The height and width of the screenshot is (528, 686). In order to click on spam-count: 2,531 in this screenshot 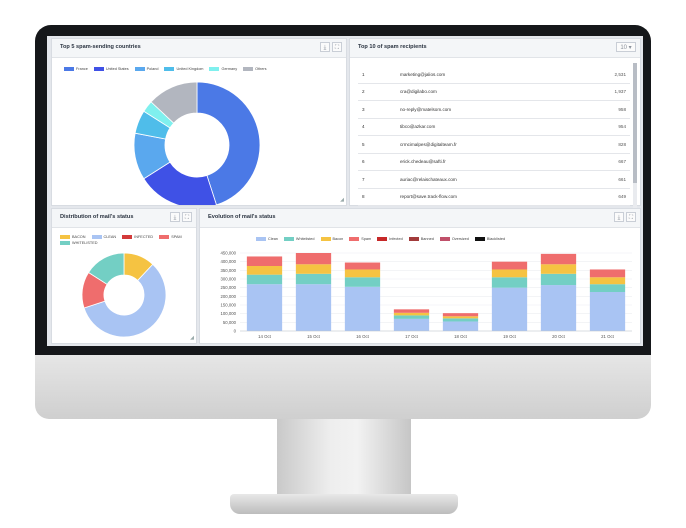, I will do `click(603, 75)`.